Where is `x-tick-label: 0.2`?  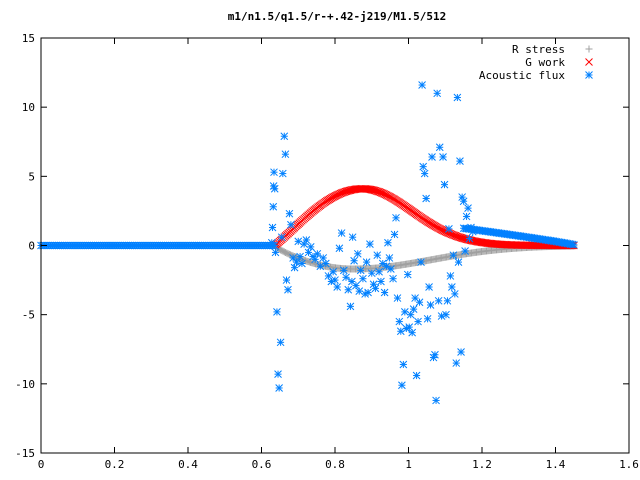 x-tick-label: 0.2 is located at coordinates (115, 464).